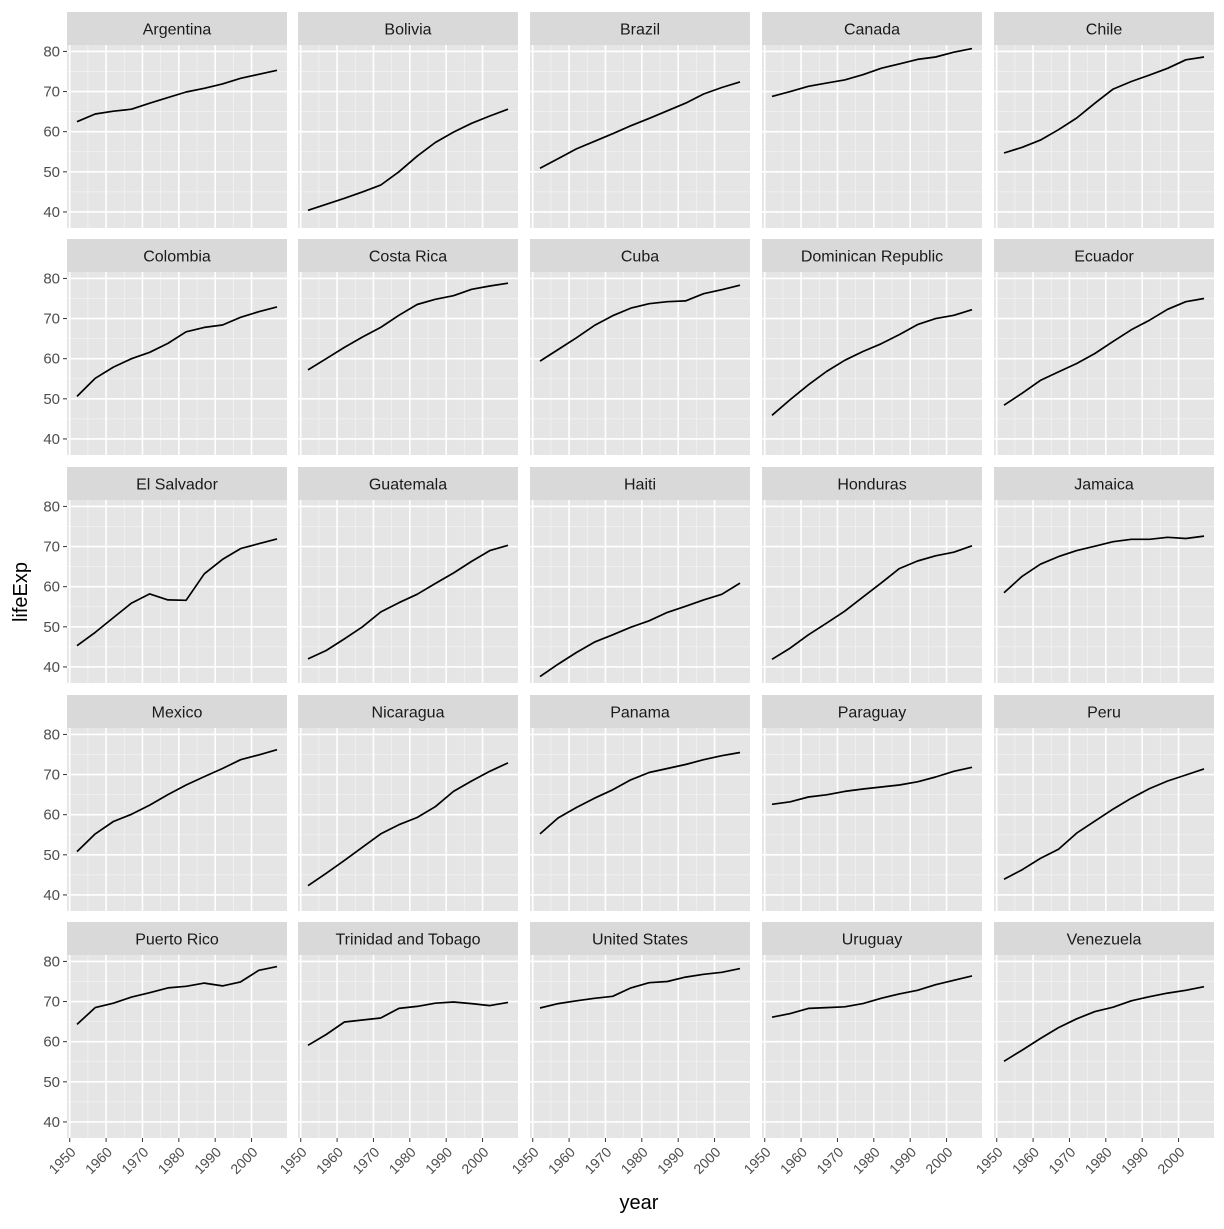  I want to click on facet-strip-label: Argentina, so click(177, 30).